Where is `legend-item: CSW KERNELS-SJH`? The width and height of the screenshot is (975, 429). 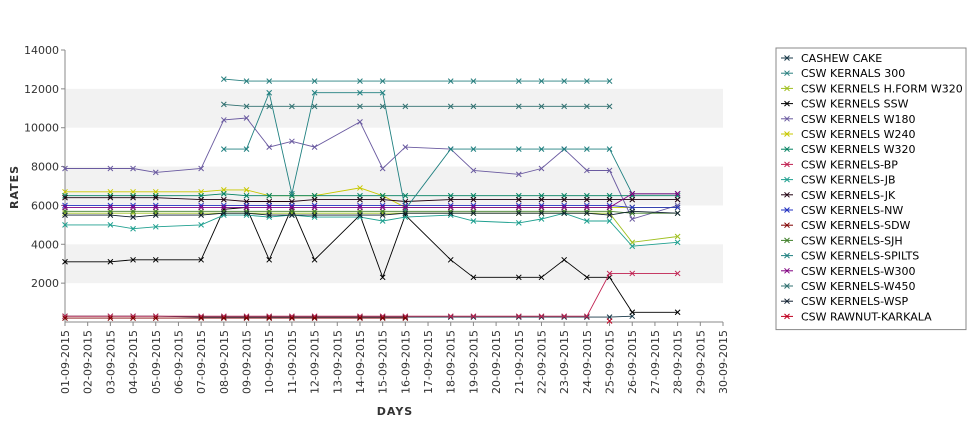 legend-item: CSW KERNELS-SJH is located at coordinates (842, 240).